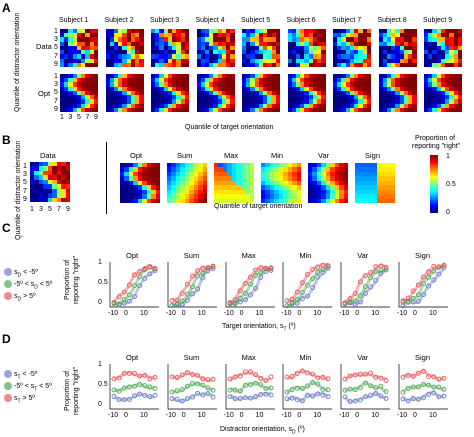 The width and height of the screenshot is (474, 437). Describe the element at coordinates (134, 375) in the screenshot. I see `model-fit-line` at that location.